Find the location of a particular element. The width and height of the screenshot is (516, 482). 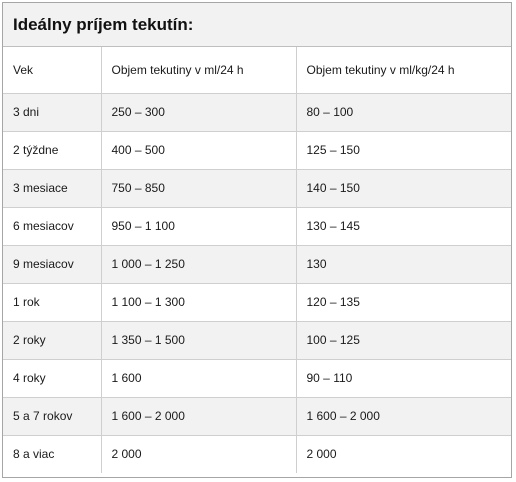

cell-volume-per-day: 1 000 – 1 250 is located at coordinates (199, 264).